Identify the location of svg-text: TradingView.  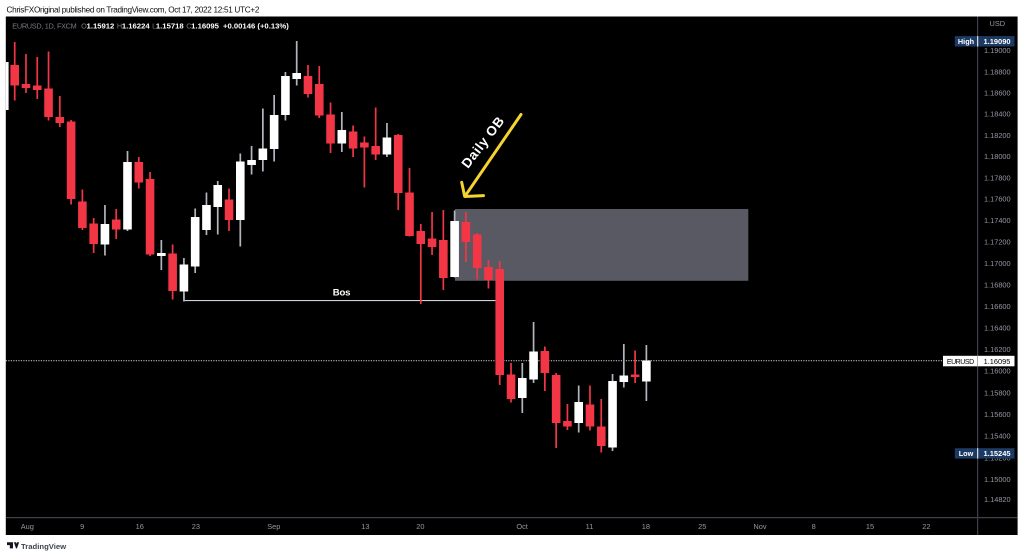
(43, 546).